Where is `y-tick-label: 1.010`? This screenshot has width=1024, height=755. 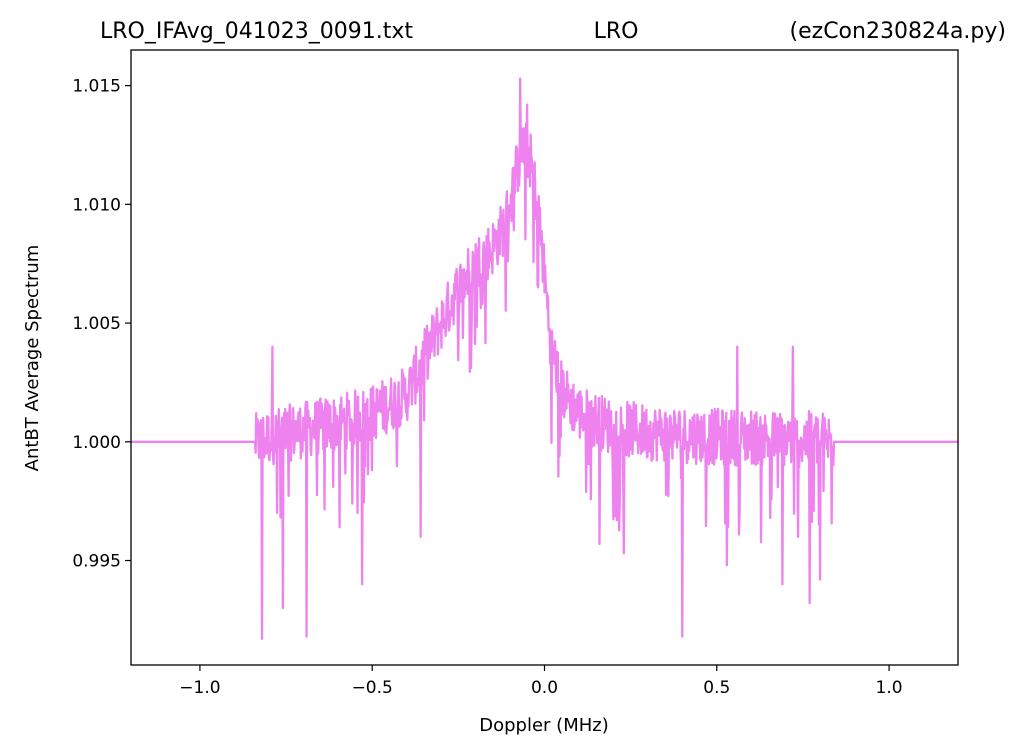 y-tick-label: 1.010 is located at coordinates (96, 205).